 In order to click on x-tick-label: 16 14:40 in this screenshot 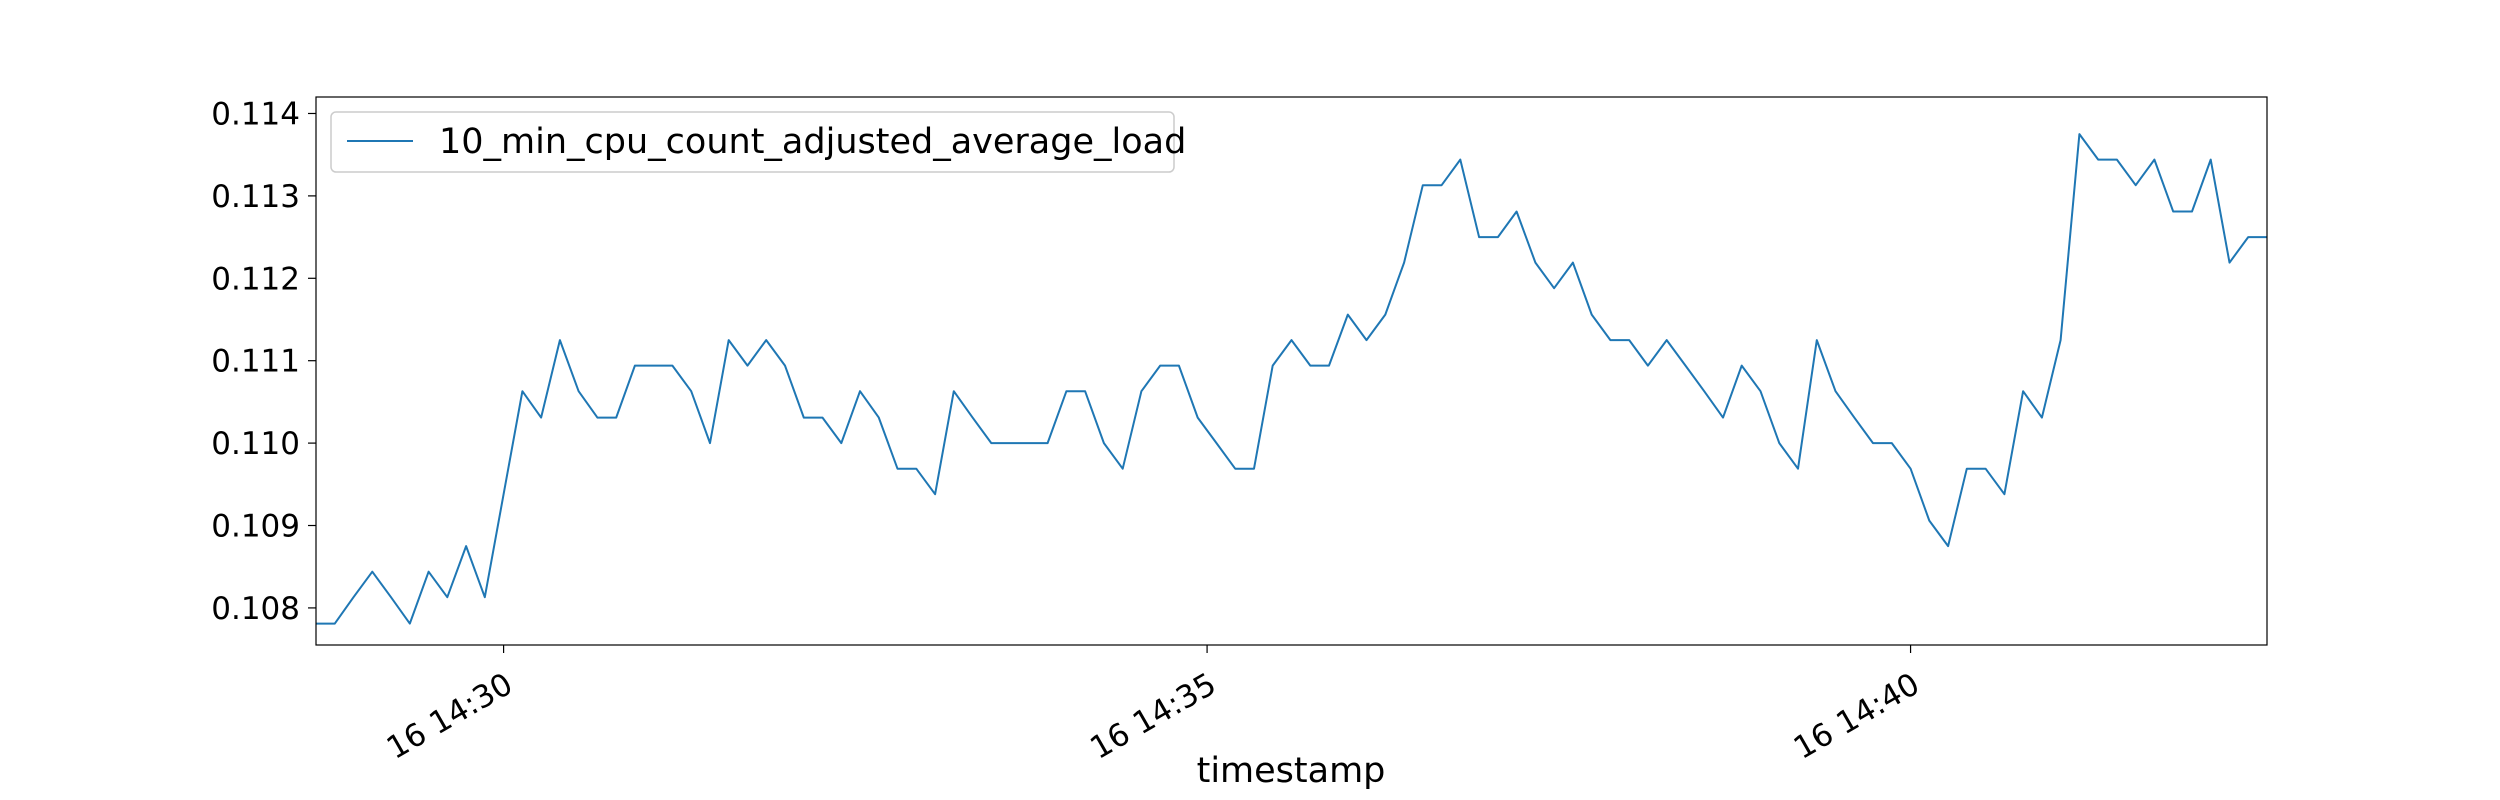, I will do `click(1857, 716)`.